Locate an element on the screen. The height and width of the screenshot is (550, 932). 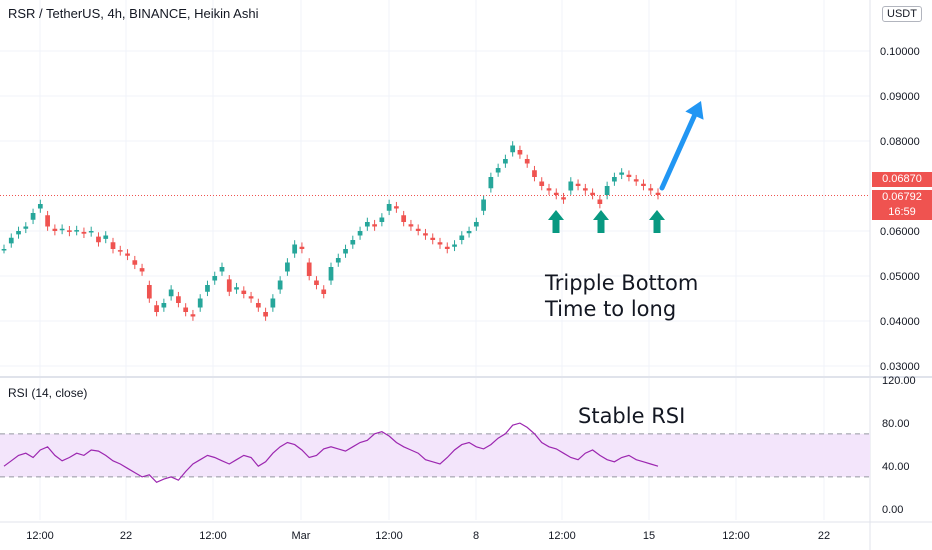
rsi-y-axis: 120.00 80.00 40.00 0.00 is located at coordinates (899, 445).